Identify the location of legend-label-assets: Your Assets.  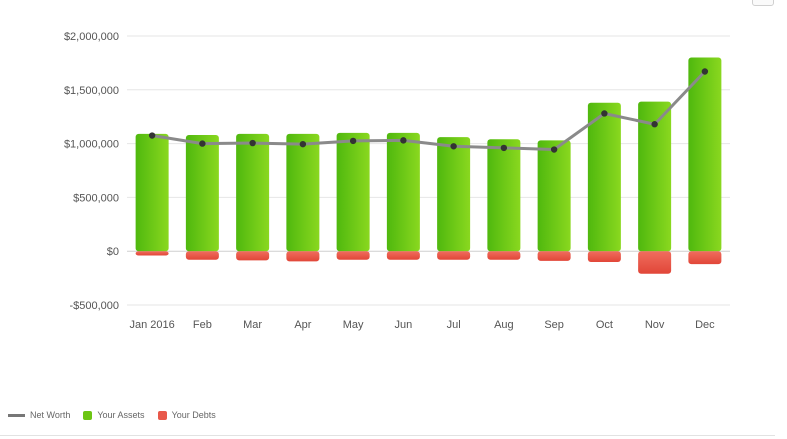
(121, 415).